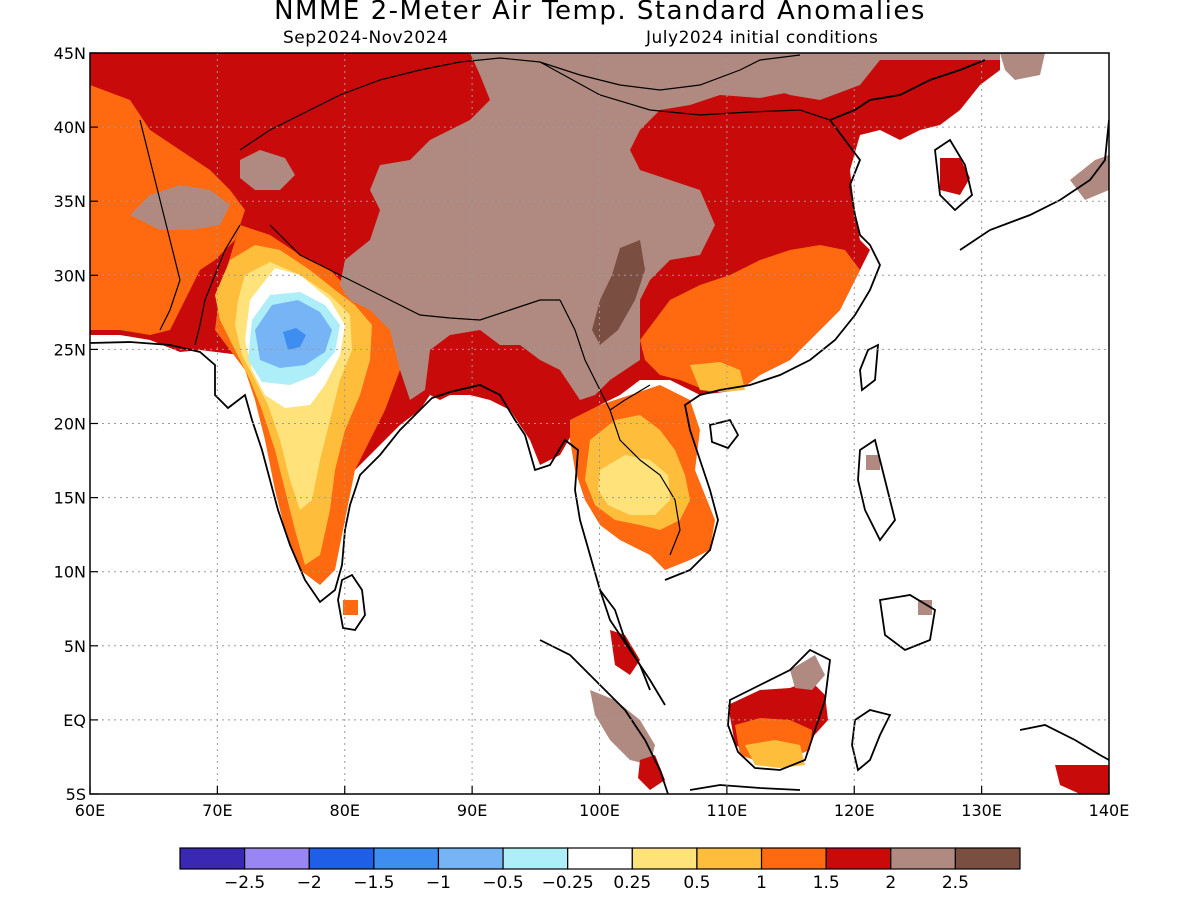 This screenshot has width=1200, height=900. Describe the element at coordinates (345, 810) in the screenshot. I see `x-tick-label: 80E` at that location.